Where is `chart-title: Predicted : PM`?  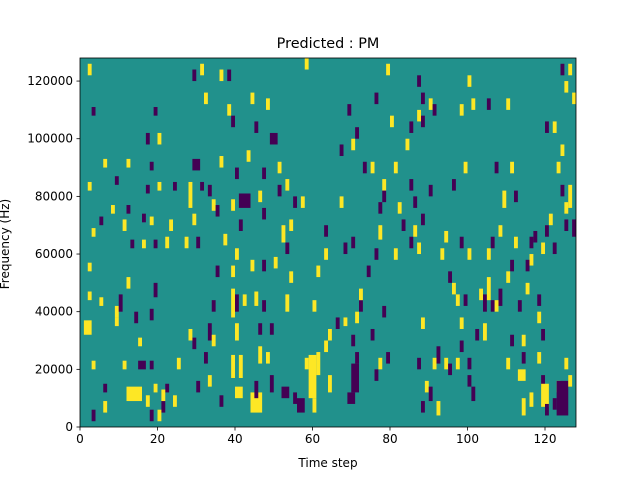 chart-title: Predicted : PM is located at coordinates (328, 44).